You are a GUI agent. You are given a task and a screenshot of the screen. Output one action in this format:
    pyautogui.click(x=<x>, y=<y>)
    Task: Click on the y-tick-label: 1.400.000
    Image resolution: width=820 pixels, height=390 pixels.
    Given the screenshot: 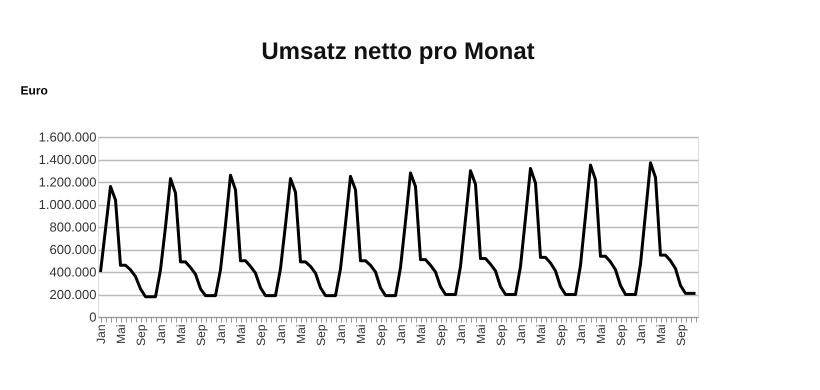 What is the action you would take?
    pyautogui.click(x=67, y=159)
    